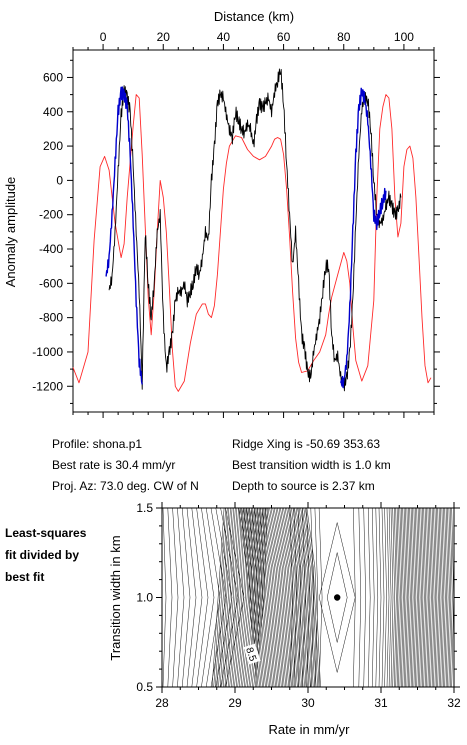  Describe the element at coordinates (344, 37) in the screenshot. I see `x-tick-label: 80` at that location.